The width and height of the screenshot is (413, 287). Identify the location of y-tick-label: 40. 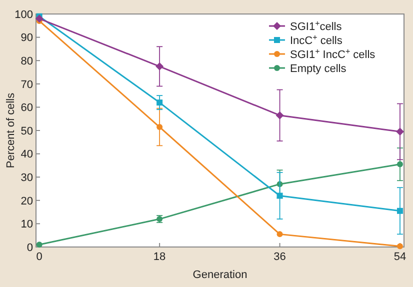
(26, 154).